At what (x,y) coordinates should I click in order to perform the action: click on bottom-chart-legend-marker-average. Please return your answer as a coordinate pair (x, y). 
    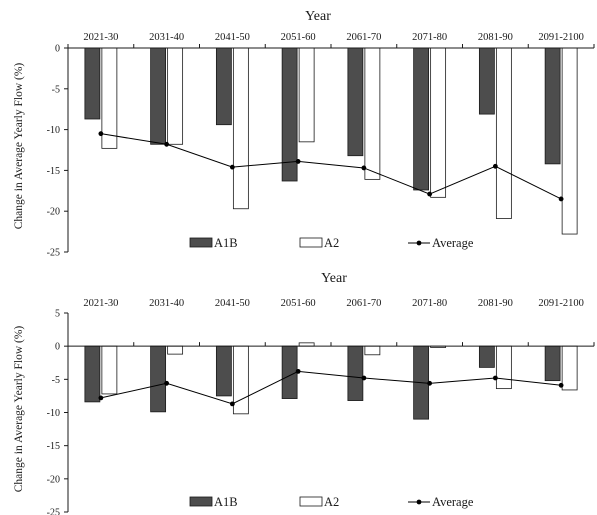
    Looking at the image, I should click on (419, 502).